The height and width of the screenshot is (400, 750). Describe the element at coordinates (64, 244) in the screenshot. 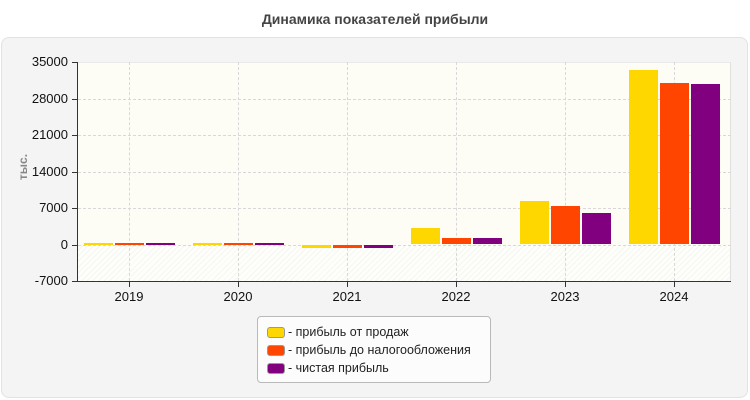

I see `y-tick-label: 0` at that location.